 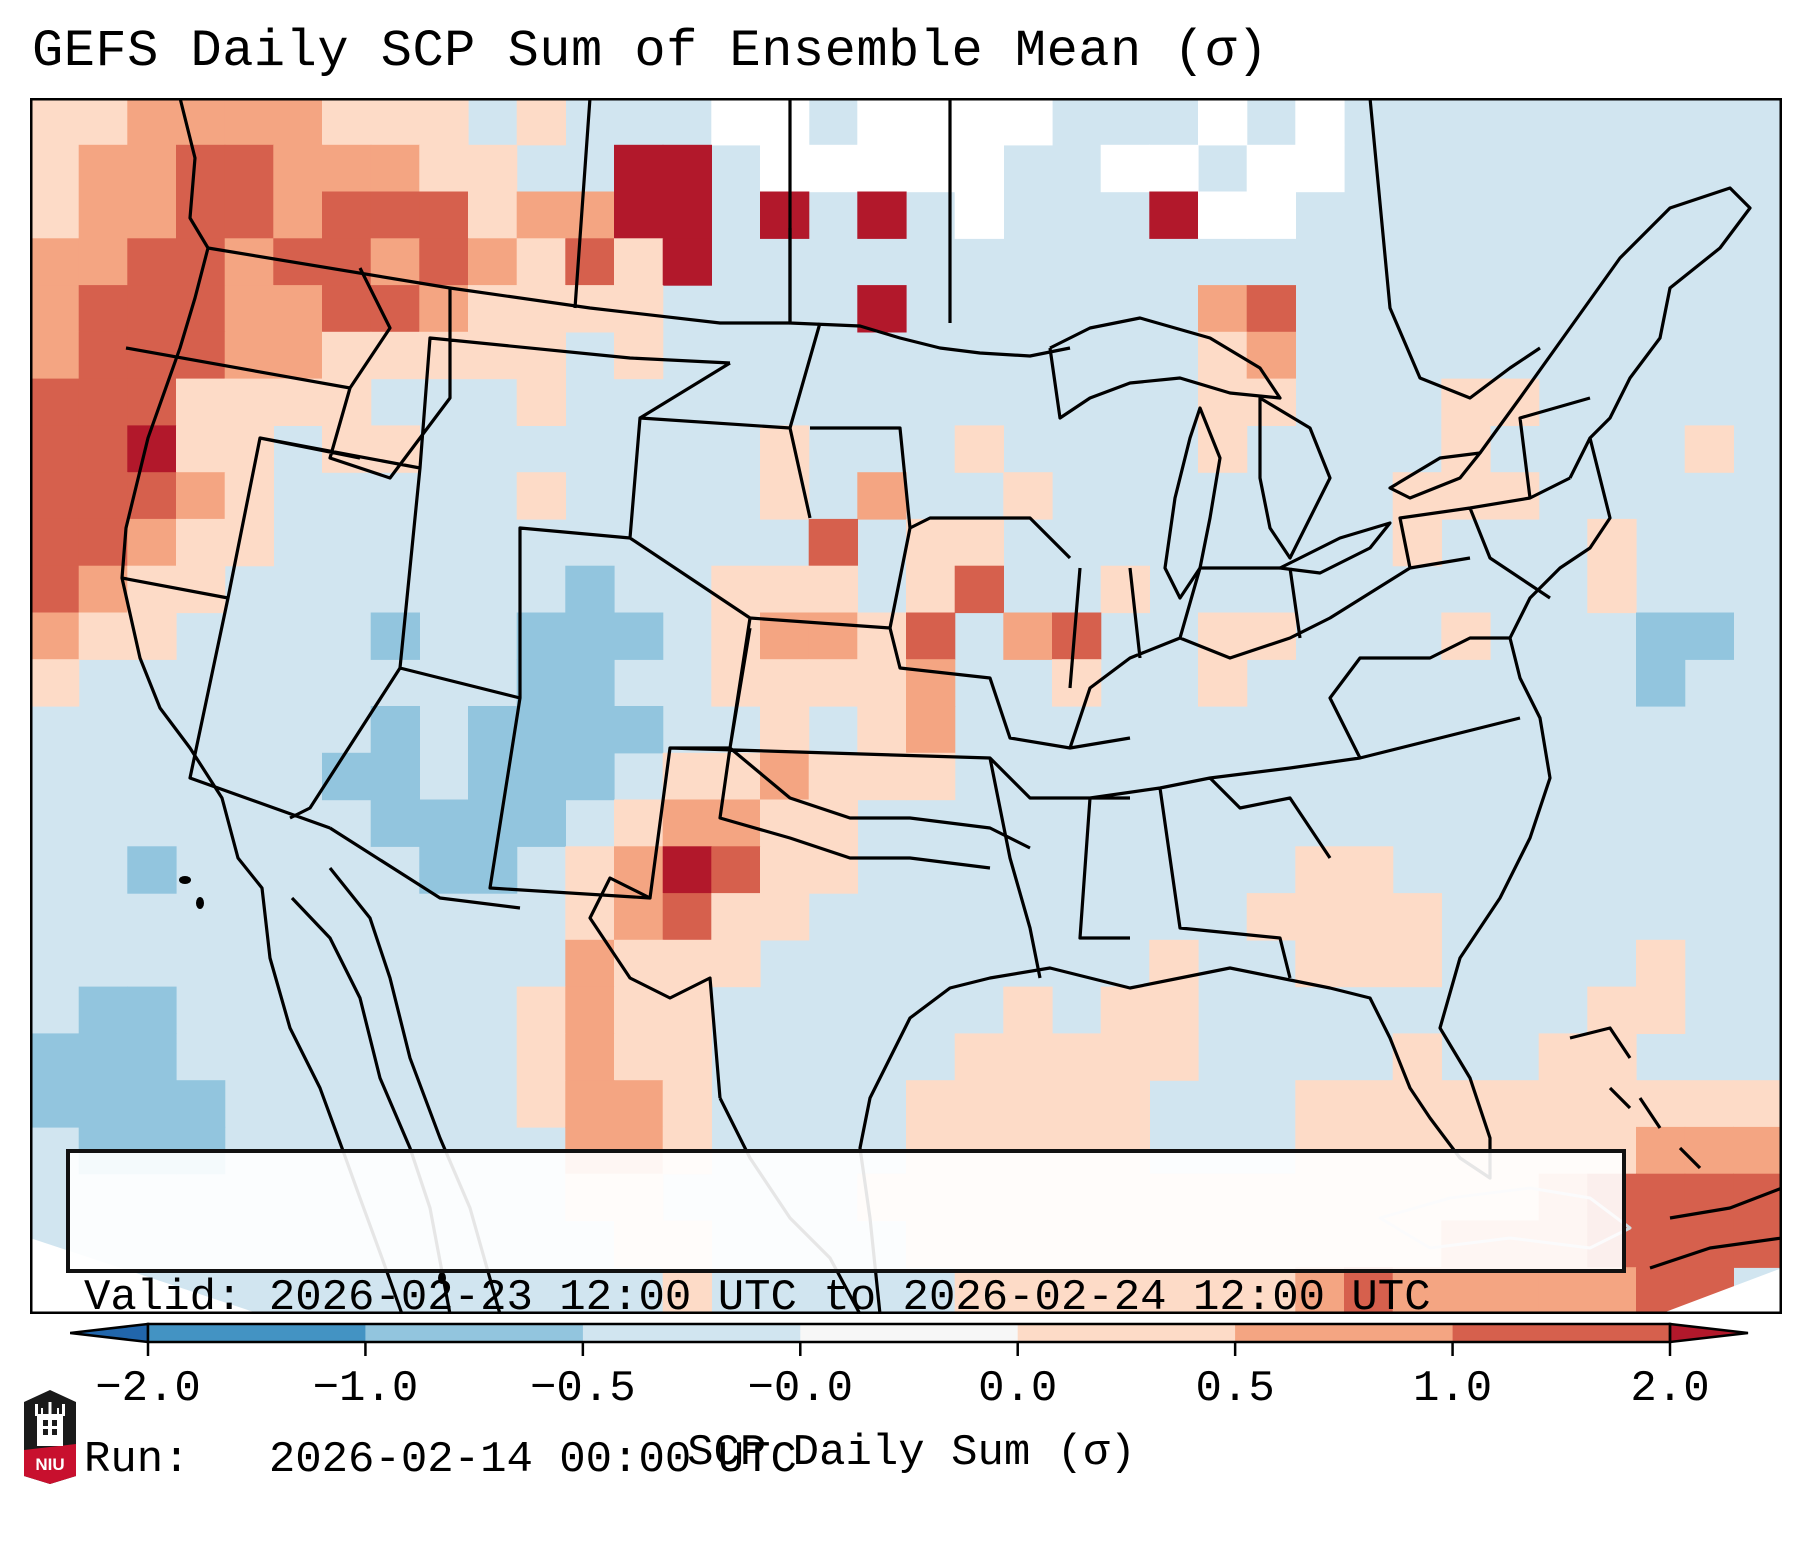 I want to click on coastline-west, so click(x=262, y=706).